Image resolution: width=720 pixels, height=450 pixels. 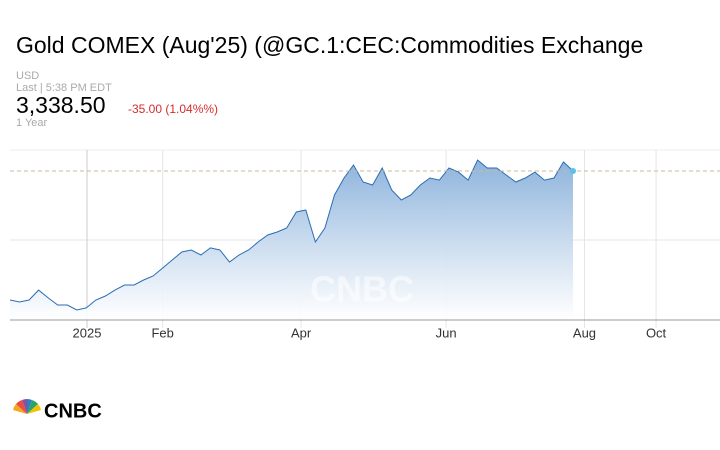 What do you see at coordinates (27, 76) in the screenshot?
I see `currency: USD` at bounding box center [27, 76].